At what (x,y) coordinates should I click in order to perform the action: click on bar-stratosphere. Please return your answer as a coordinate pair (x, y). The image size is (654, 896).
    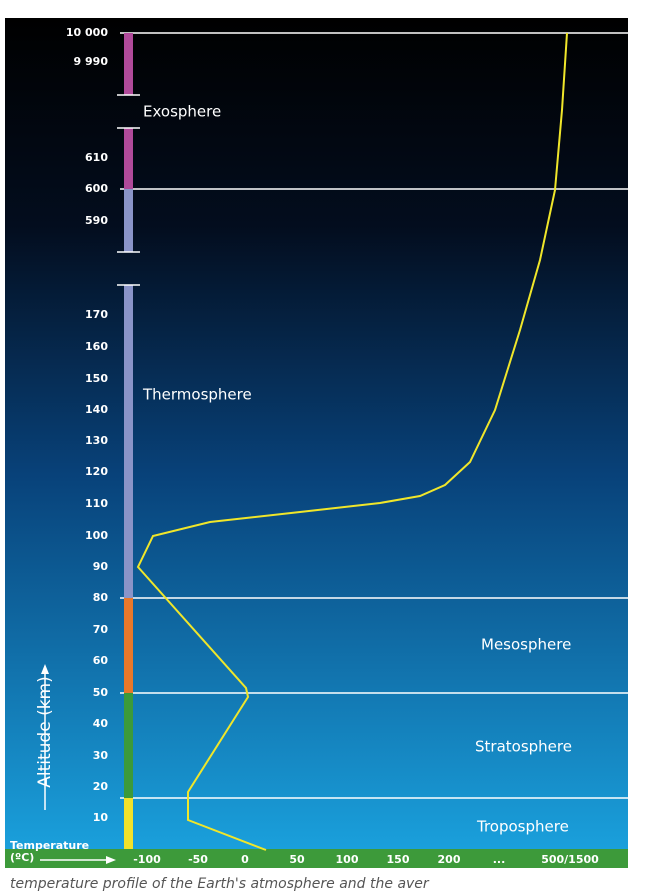
    Looking at the image, I should click on (128, 745).